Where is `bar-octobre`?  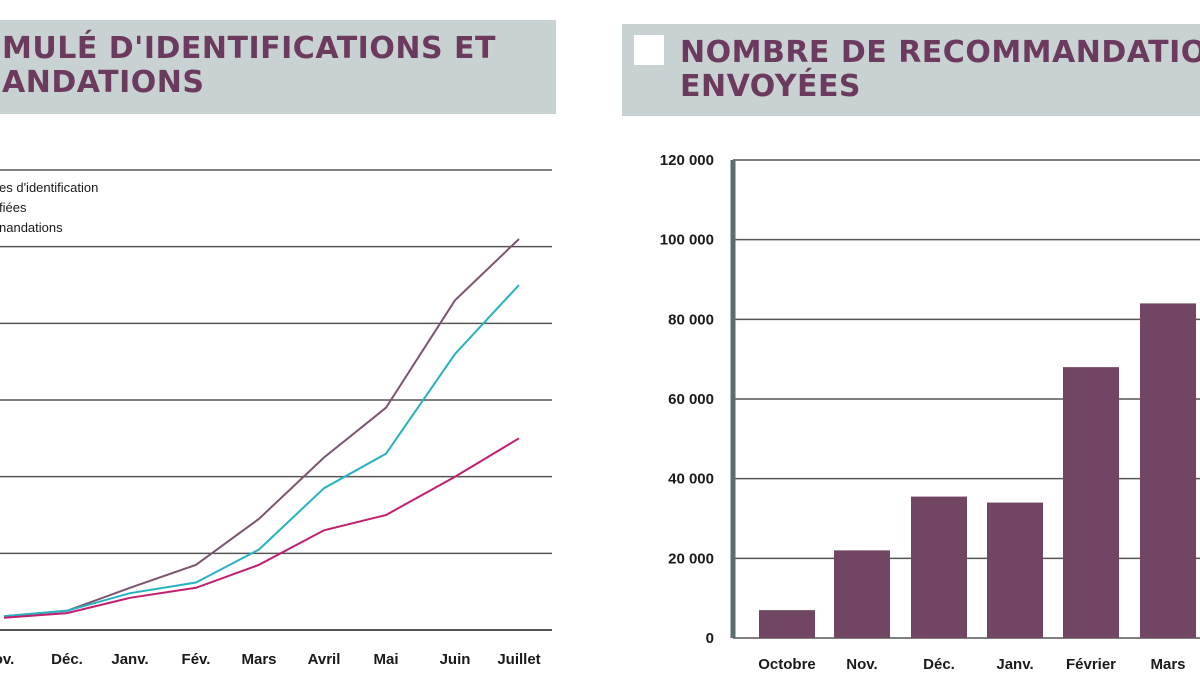 bar-octobre is located at coordinates (787, 624).